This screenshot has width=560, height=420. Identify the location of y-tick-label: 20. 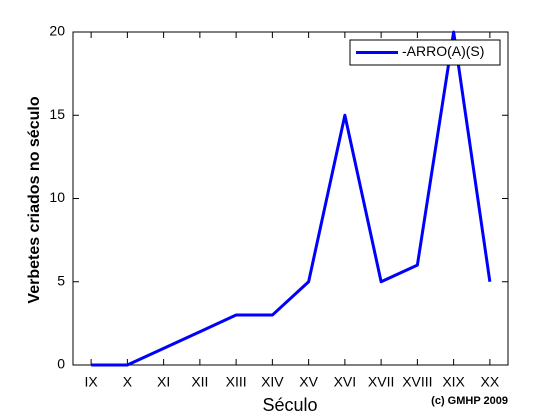
(57, 31).